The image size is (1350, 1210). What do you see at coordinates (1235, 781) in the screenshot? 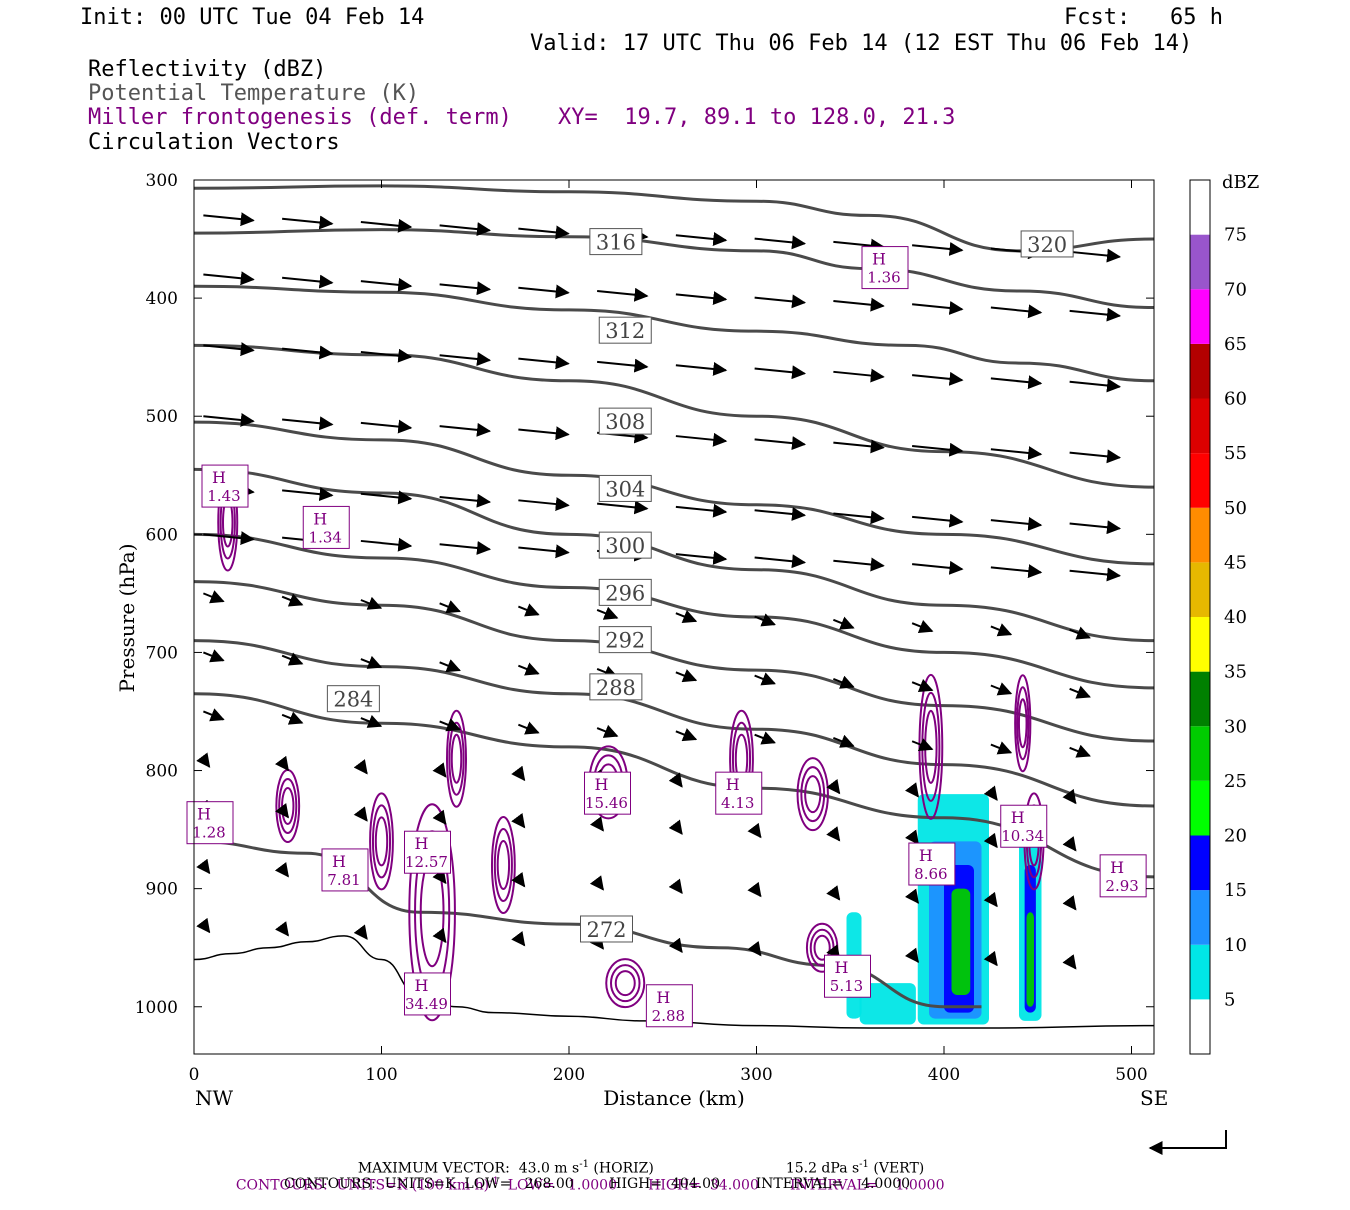
I see `colorbar-label: 25` at bounding box center [1235, 781].